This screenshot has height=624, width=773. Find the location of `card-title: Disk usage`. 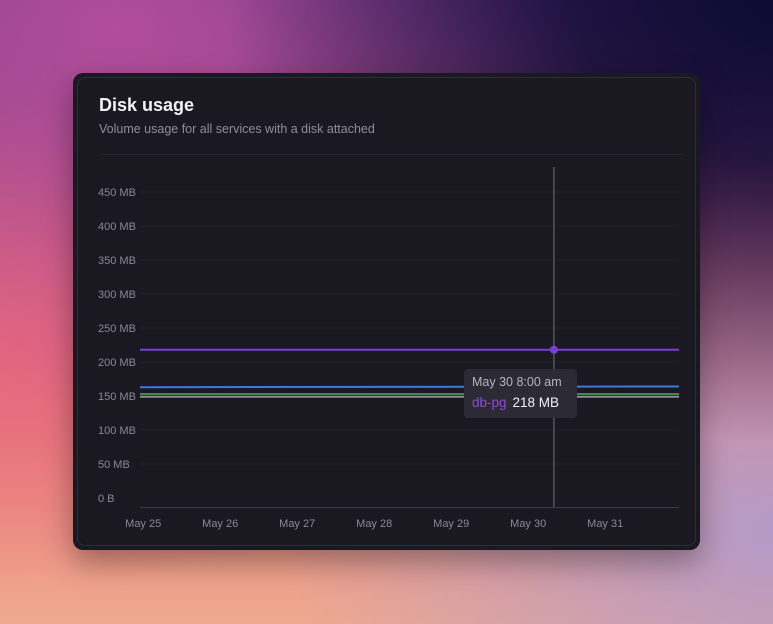

card-title: Disk usage is located at coordinates (147, 105).